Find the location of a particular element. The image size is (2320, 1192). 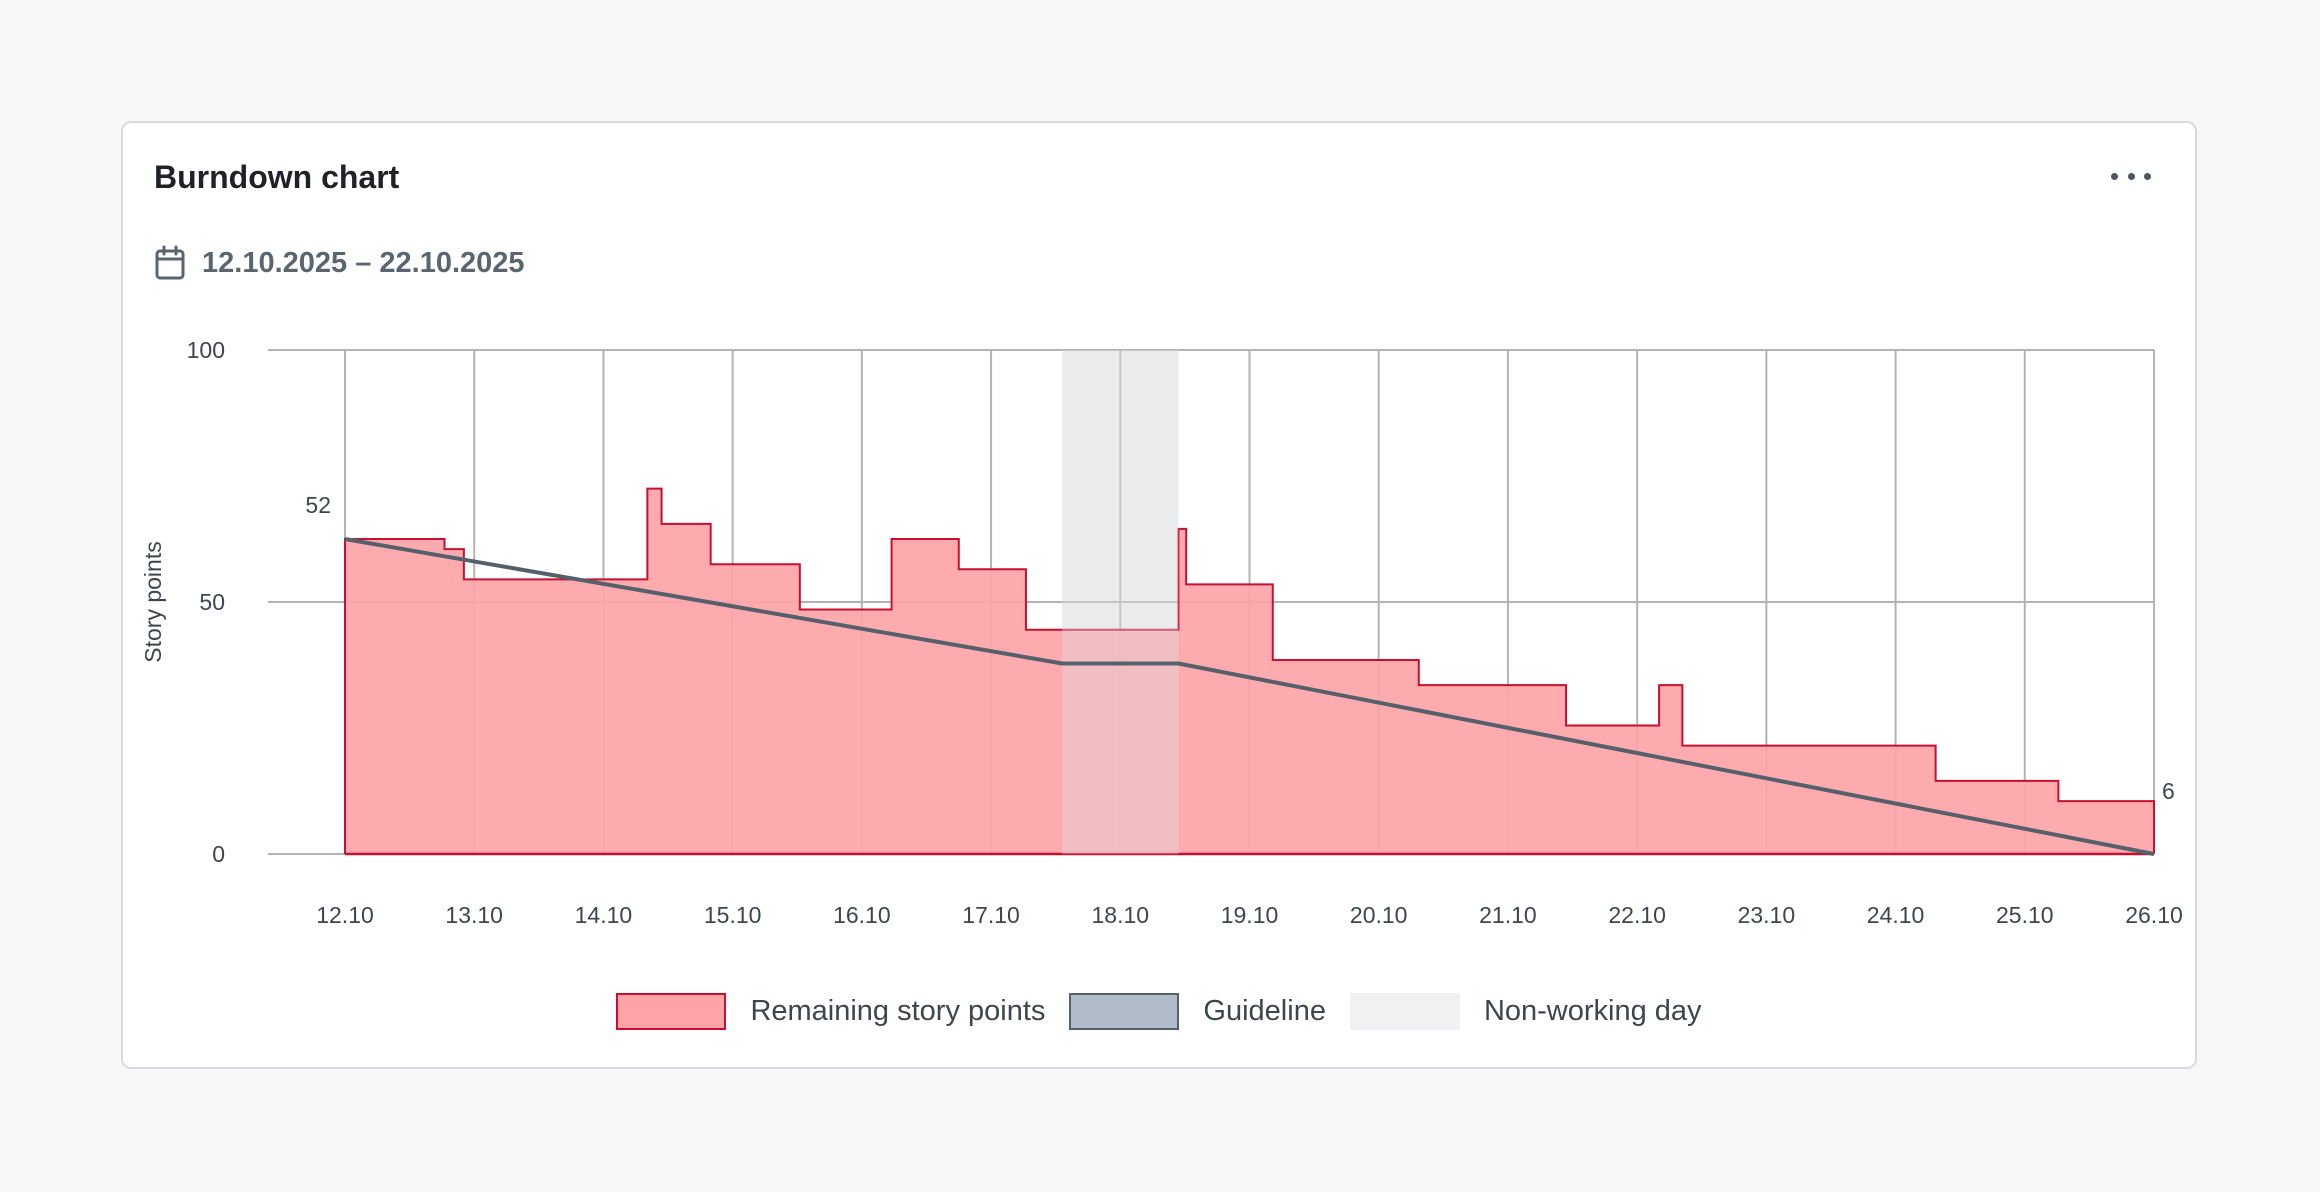

x-tick-label: 13.10 is located at coordinates (474, 915).